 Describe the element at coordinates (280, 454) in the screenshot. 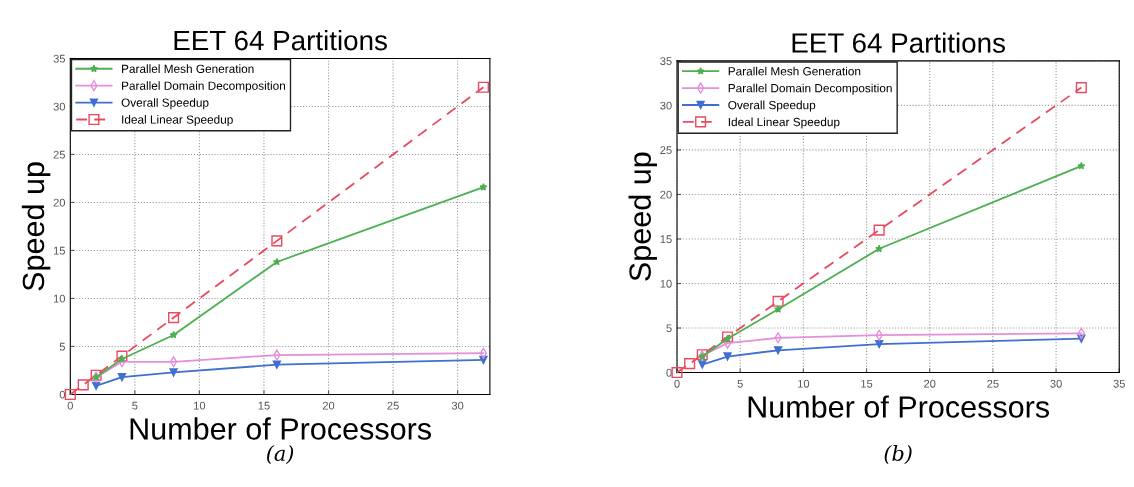

I see `text: (a)` at that location.